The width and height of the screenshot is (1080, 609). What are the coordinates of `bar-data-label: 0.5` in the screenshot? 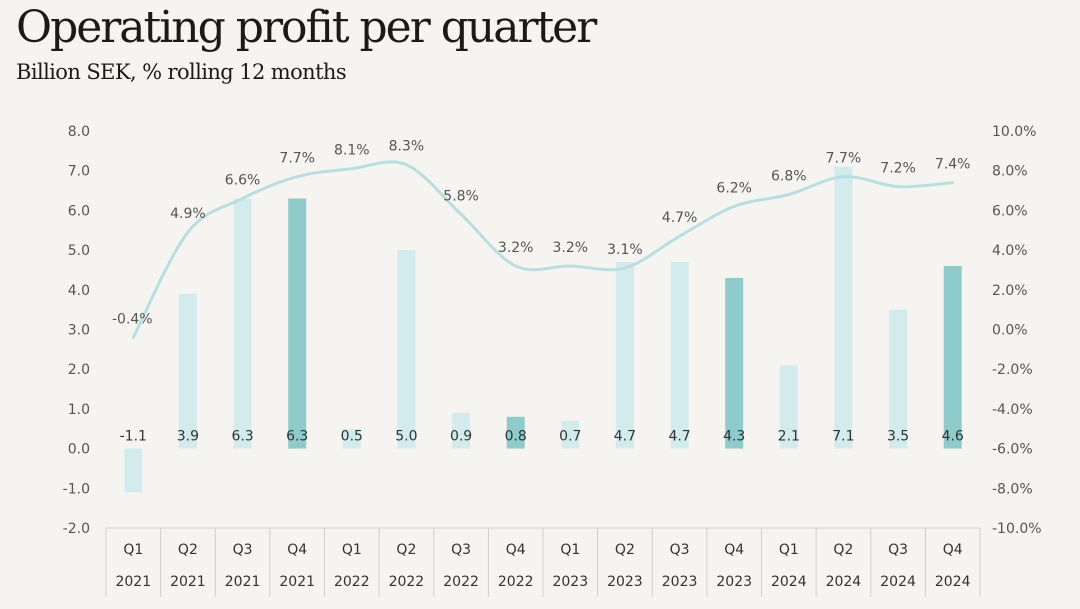 It's located at (352, 437).